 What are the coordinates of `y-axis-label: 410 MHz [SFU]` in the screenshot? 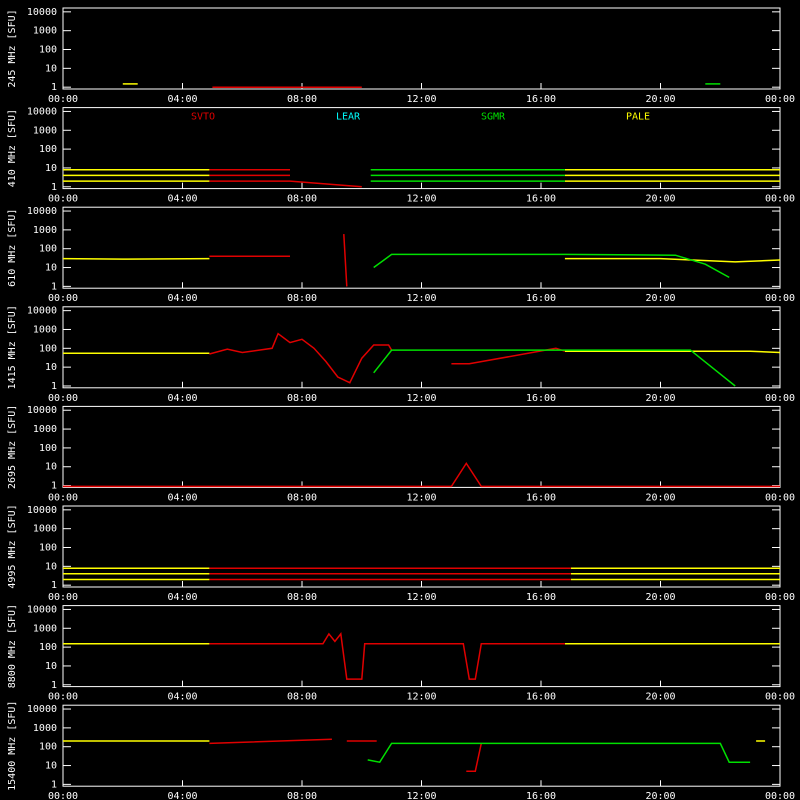 It's located at (12, 148).